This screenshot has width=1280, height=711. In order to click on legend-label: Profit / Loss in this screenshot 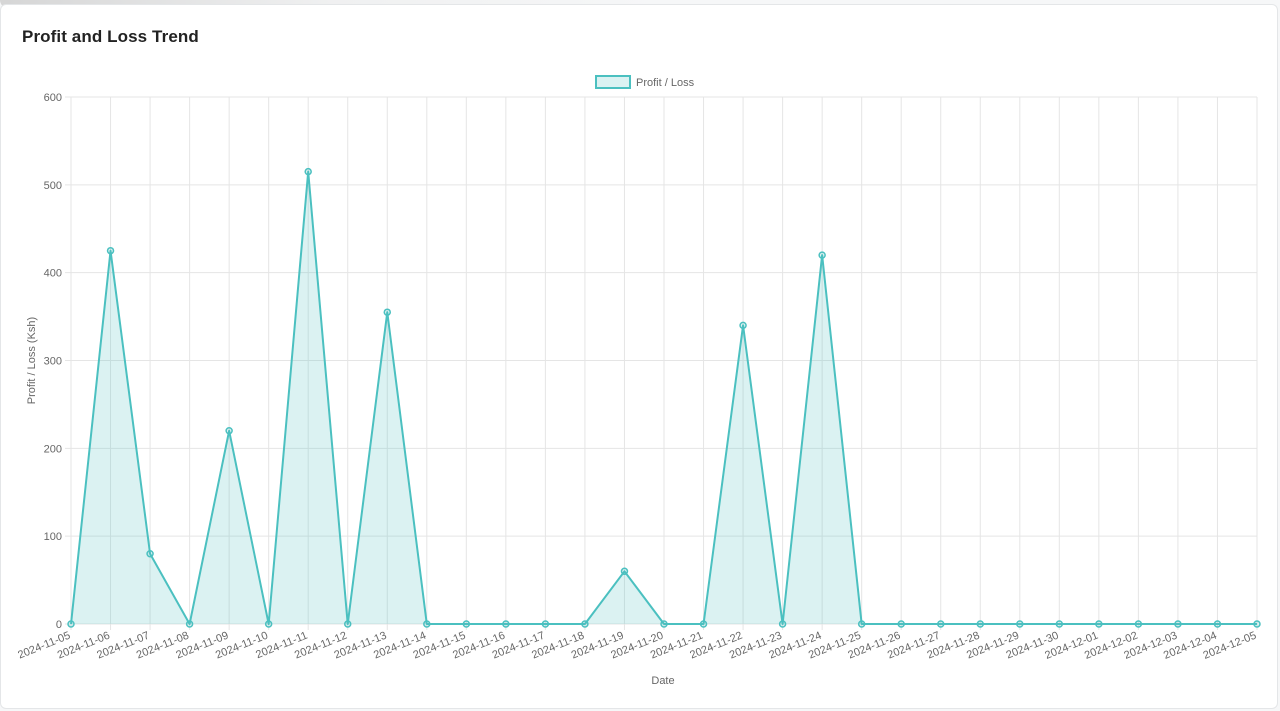, I will do `click(665, 83)`.